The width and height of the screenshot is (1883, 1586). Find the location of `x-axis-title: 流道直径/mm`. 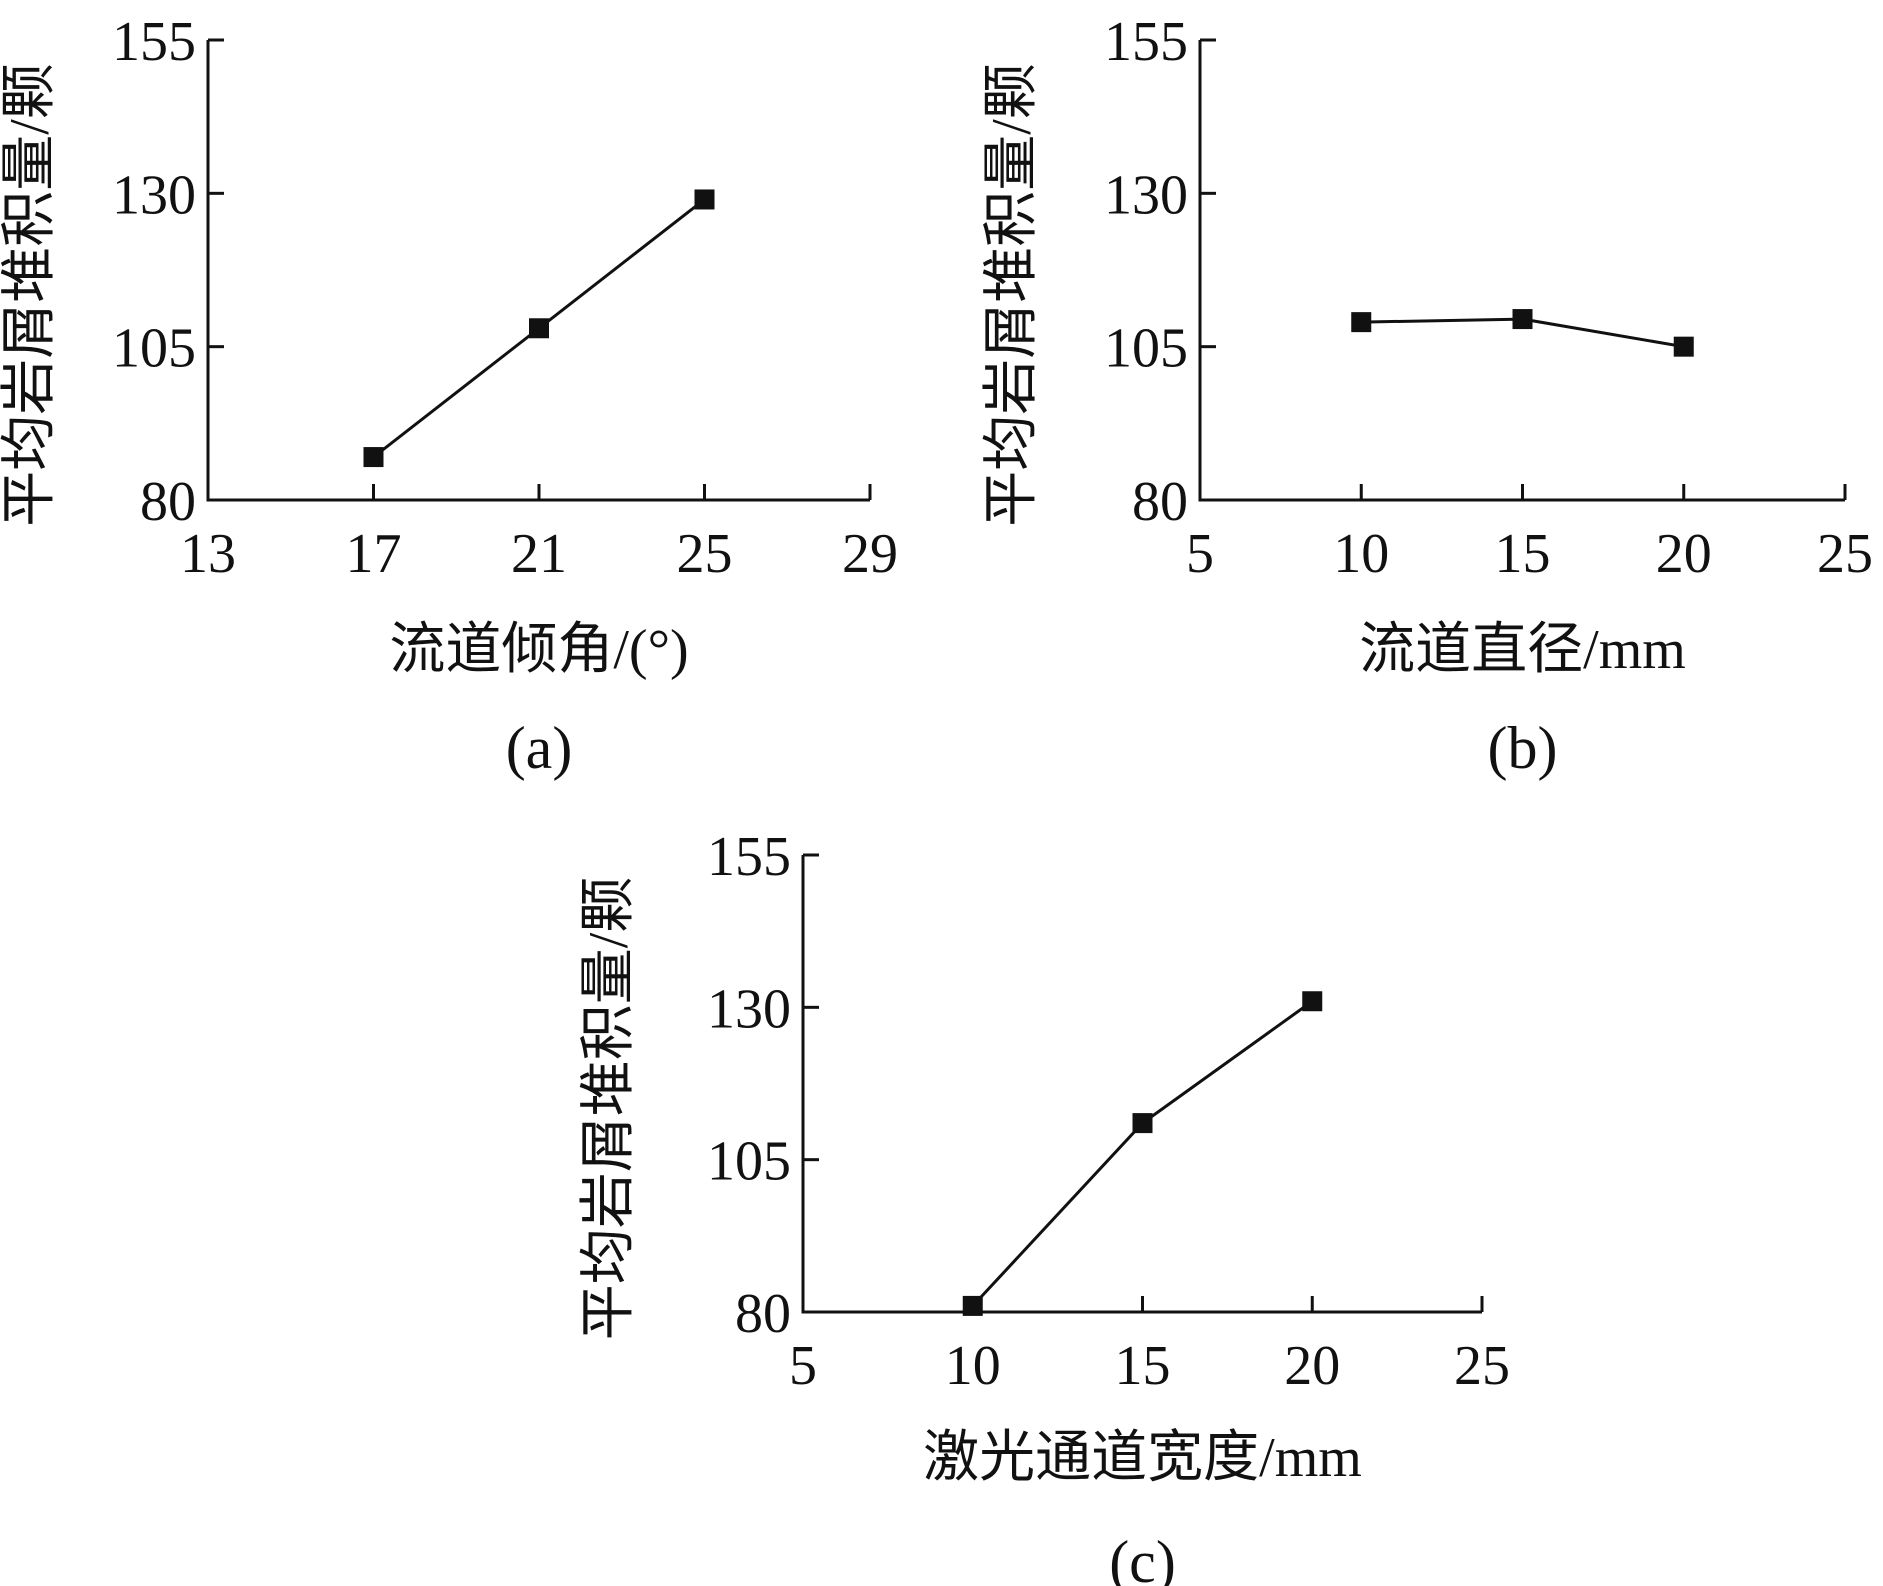

x-axis-title: 流道直径/mm is located at coordinates (1522, 650).